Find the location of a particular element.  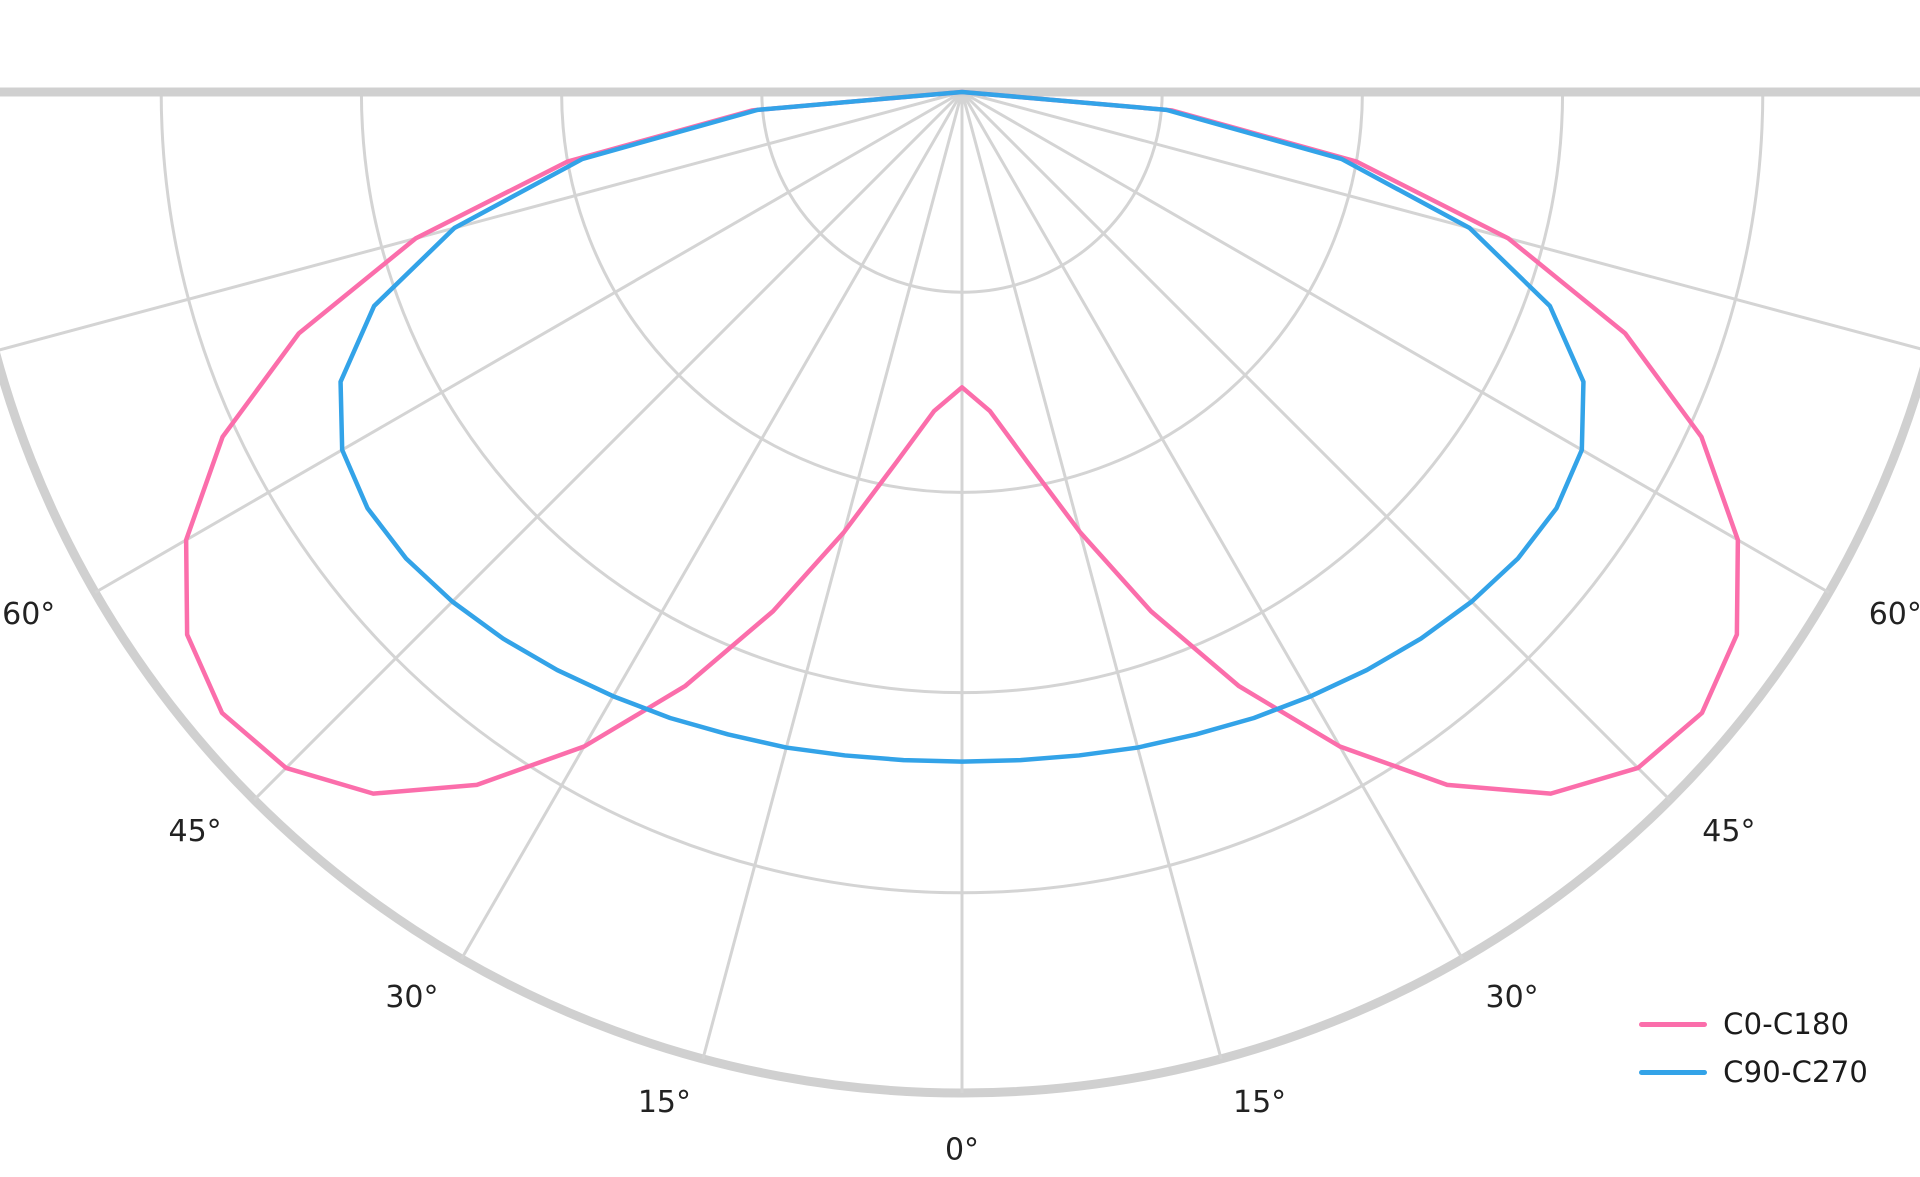

legend-item-c0-c180: C0-C180 is located at coordinates (1753, 1024).